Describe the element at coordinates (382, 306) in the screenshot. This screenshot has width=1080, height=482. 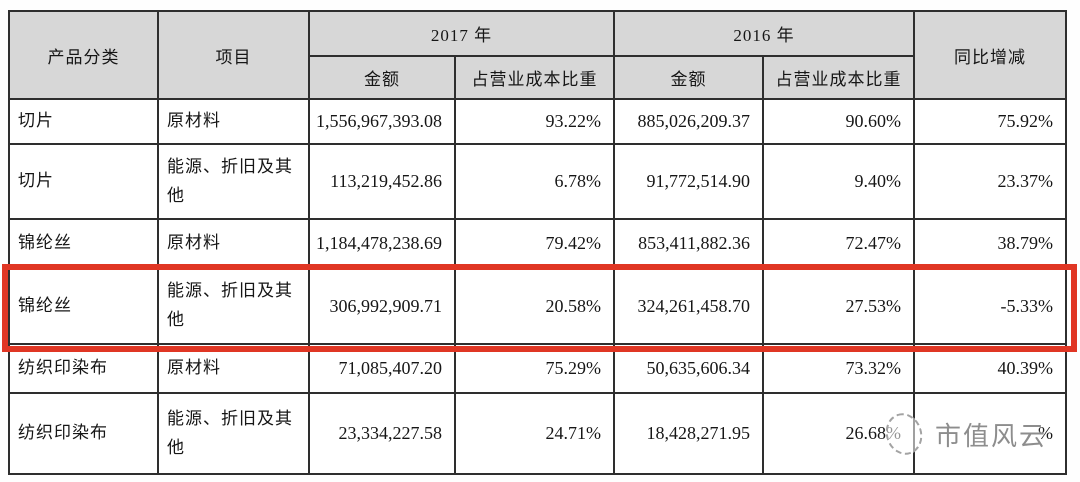
I see `cell-amount-2017: 306,992,909.71` at that location.